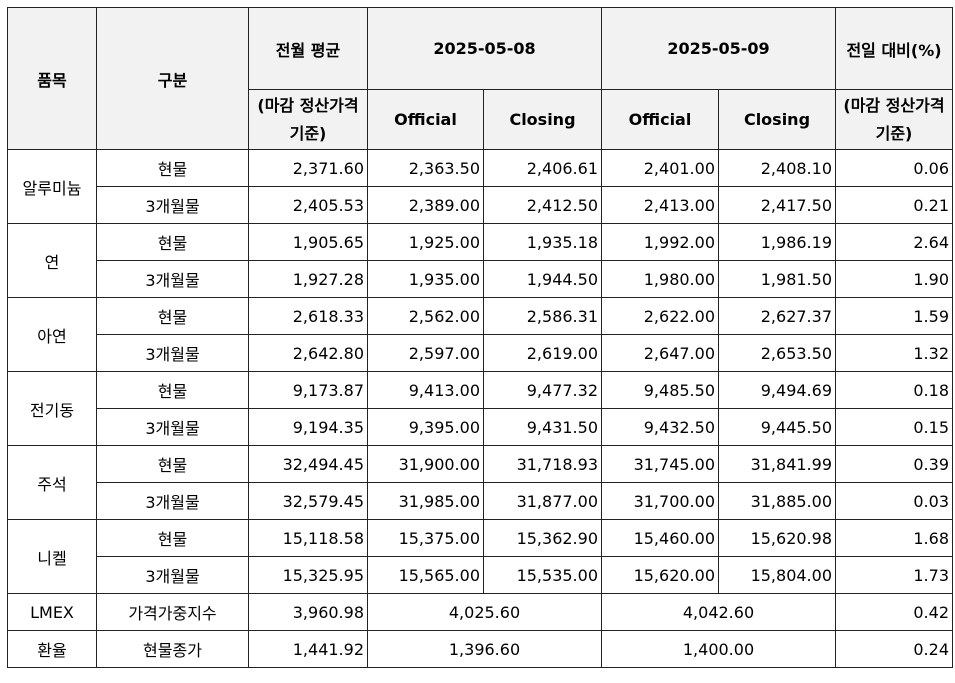  Describe the element at coordinates (660, 501) in the screenshot. I see `value-cell: 31,700.00` at that location.